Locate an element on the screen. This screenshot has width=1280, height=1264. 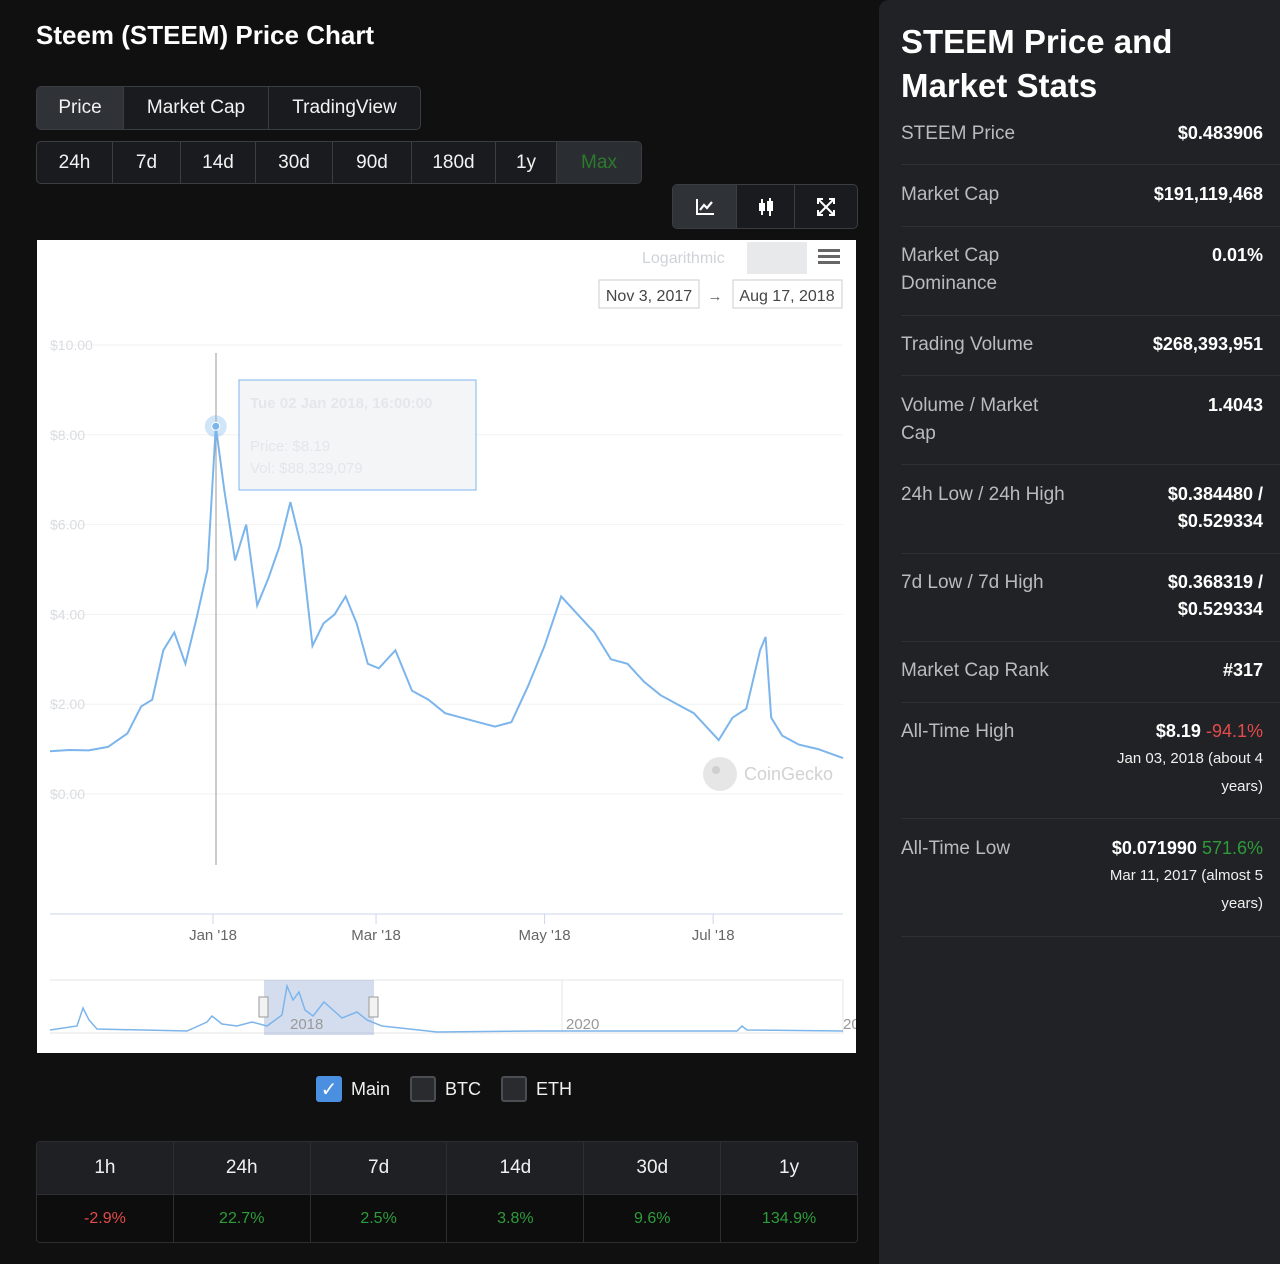
watermark-text: CoinGecko is located at coordinates (788, 774).